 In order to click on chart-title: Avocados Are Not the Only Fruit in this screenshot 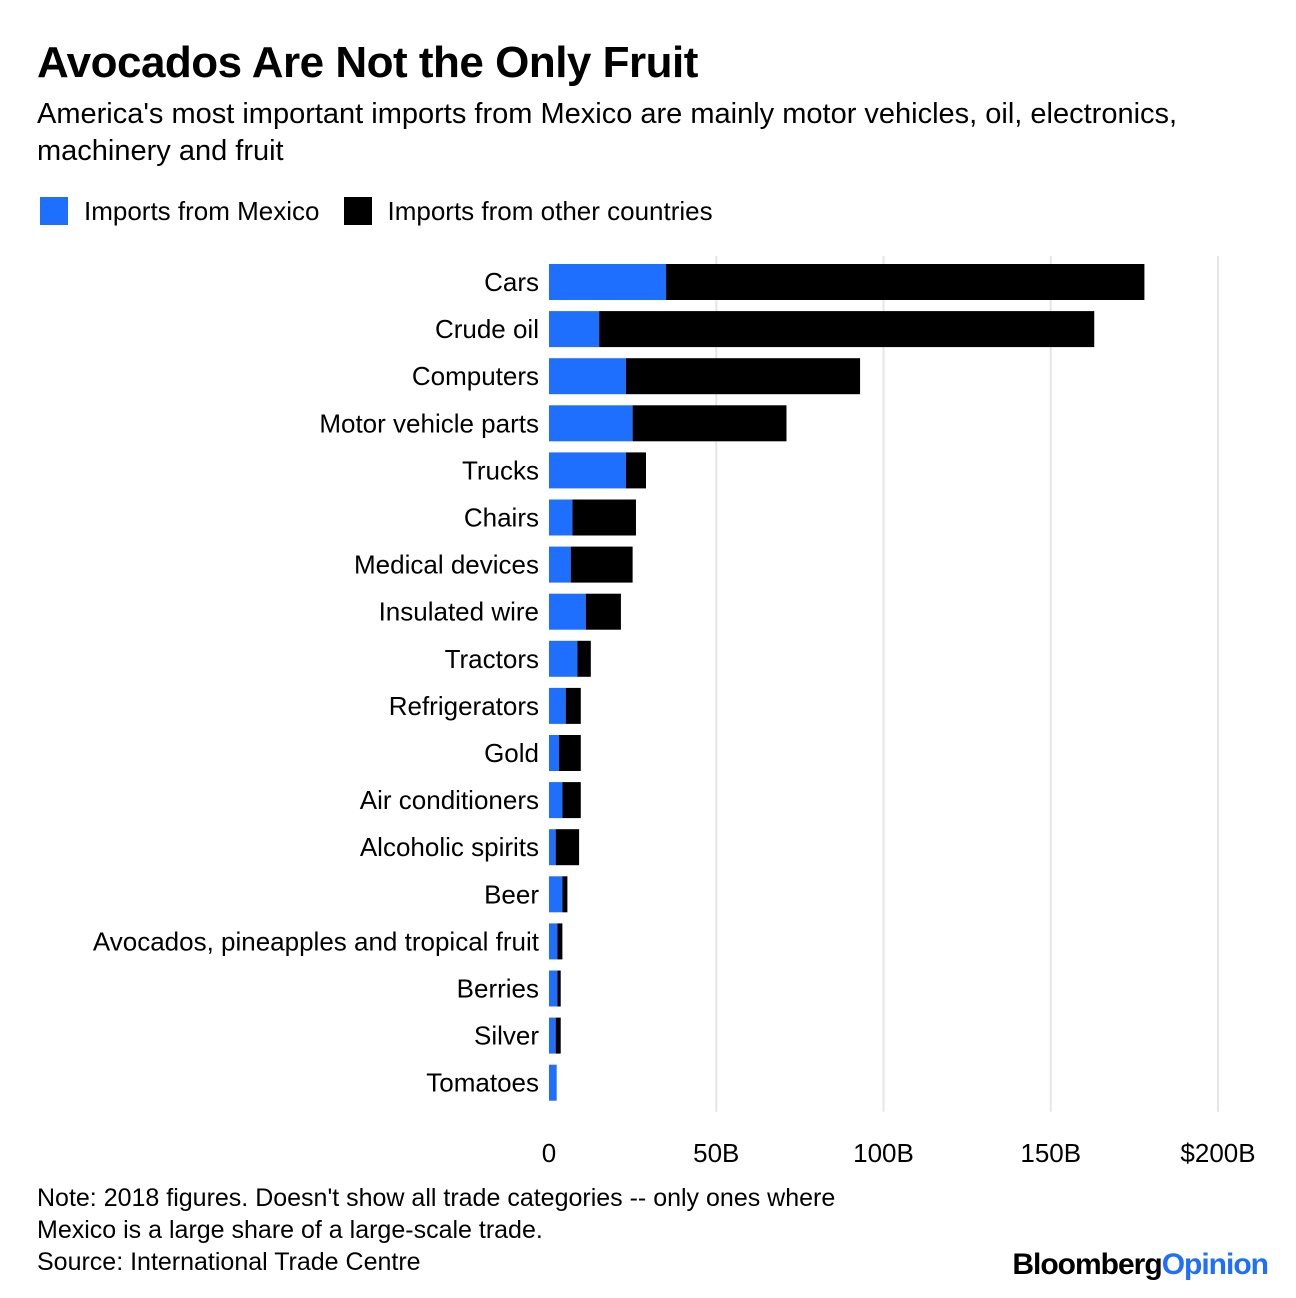, I will do `click(367, 62)`.